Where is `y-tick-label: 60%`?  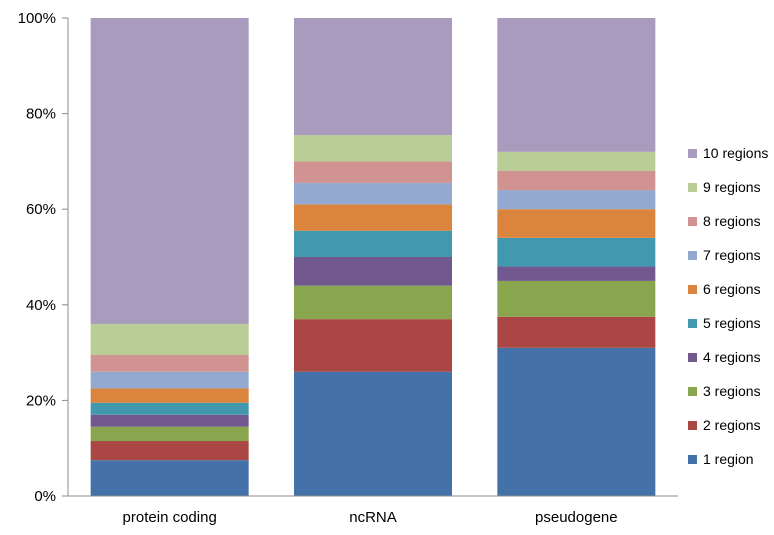
y-tick-label: 60% is located at coordinates (41, 209).